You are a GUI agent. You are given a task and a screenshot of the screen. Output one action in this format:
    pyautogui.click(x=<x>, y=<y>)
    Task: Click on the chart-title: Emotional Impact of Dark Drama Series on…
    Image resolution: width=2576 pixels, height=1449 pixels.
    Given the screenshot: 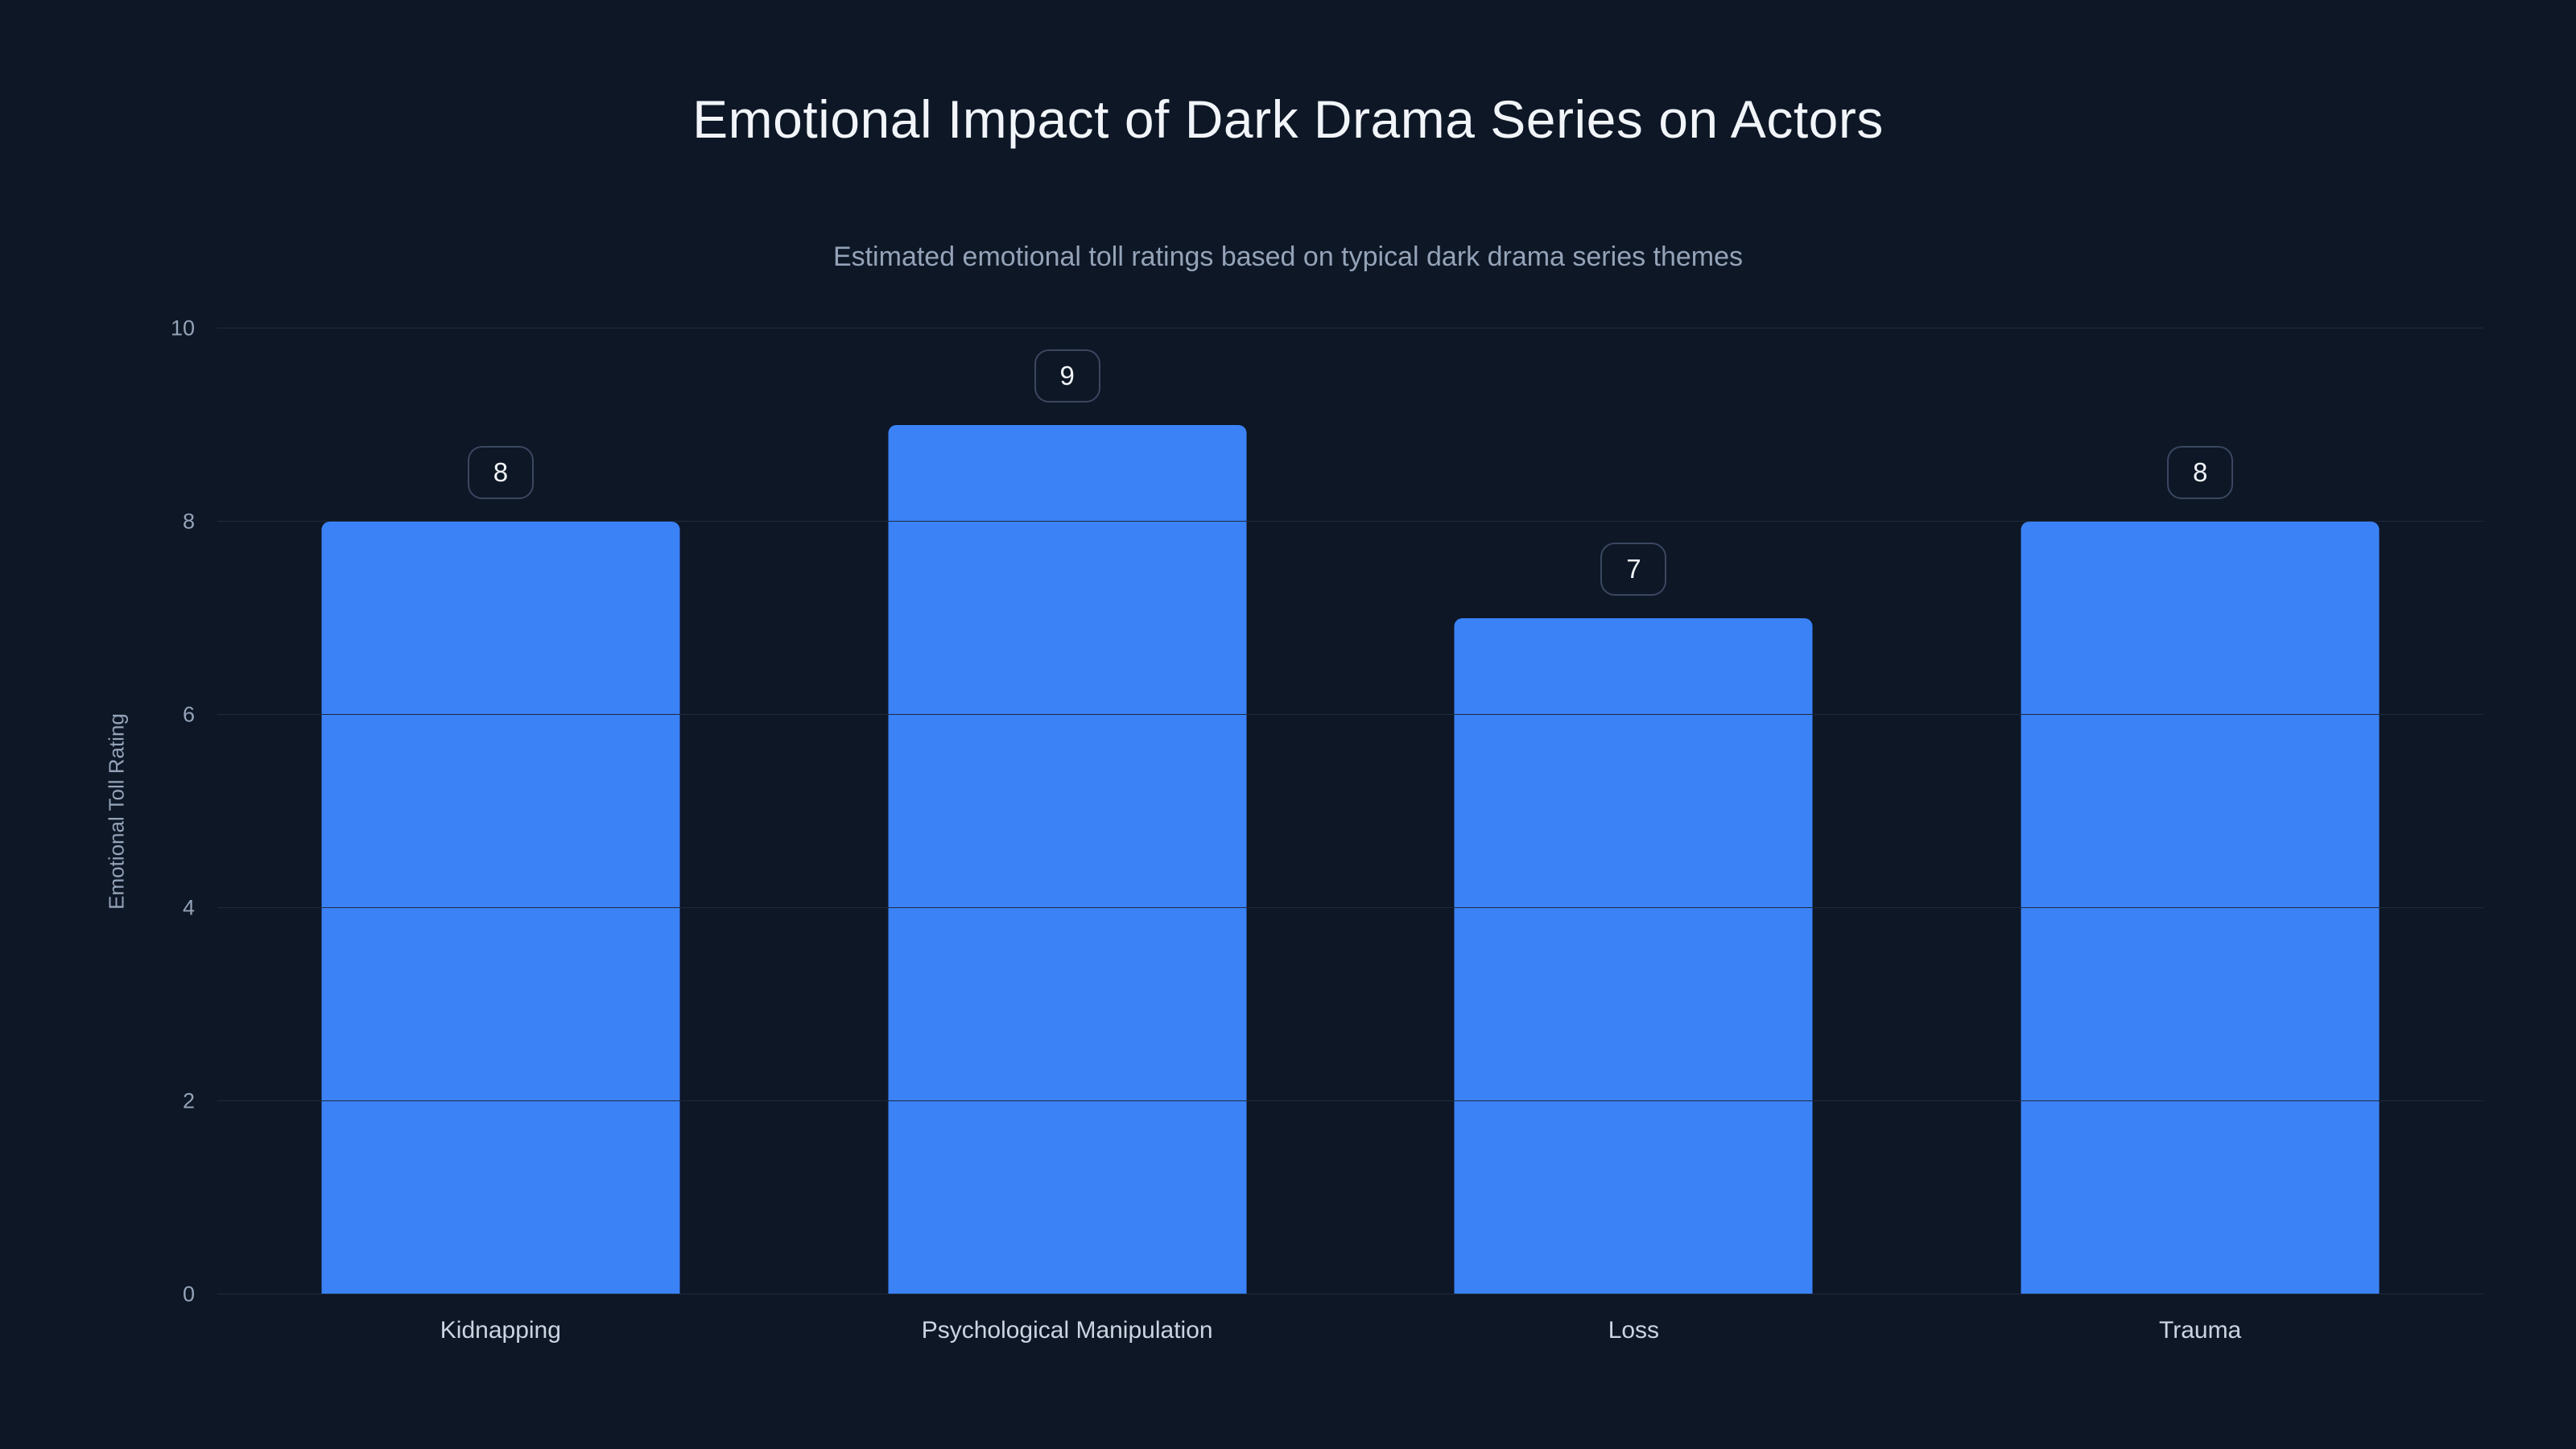 What is the action you would take?
    pyautogui.click(x=1288, y=119)
    